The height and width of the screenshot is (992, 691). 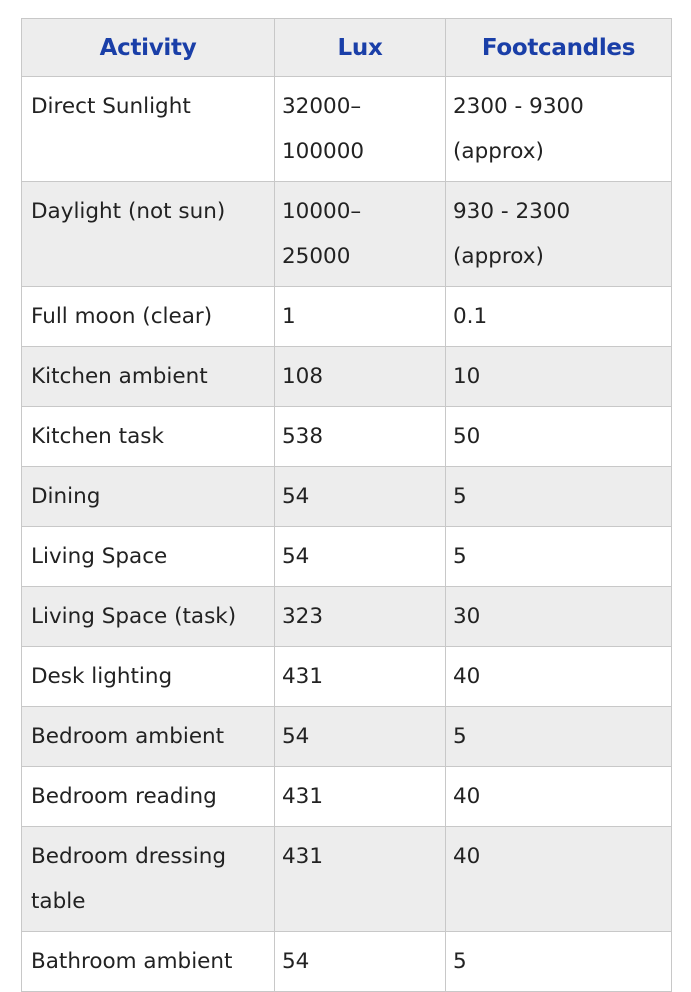 What do you see at coordinates (360, 47) in the screenshot?
I see `header-lux: Lux` at bounding box center [360, 47].